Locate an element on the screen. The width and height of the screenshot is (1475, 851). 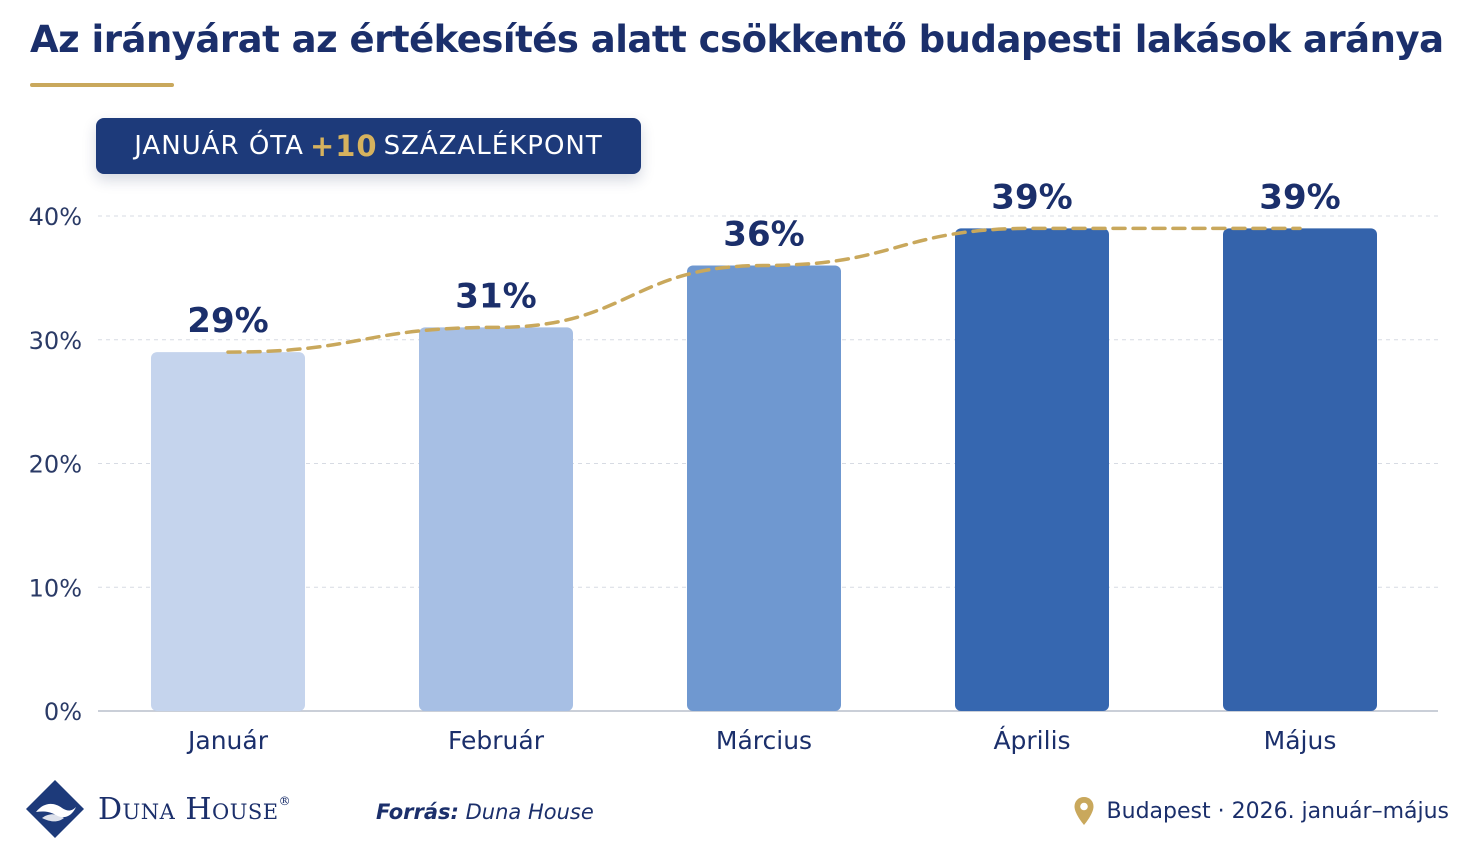
y-tick-label: 20% is located at coordinates (55, 465).